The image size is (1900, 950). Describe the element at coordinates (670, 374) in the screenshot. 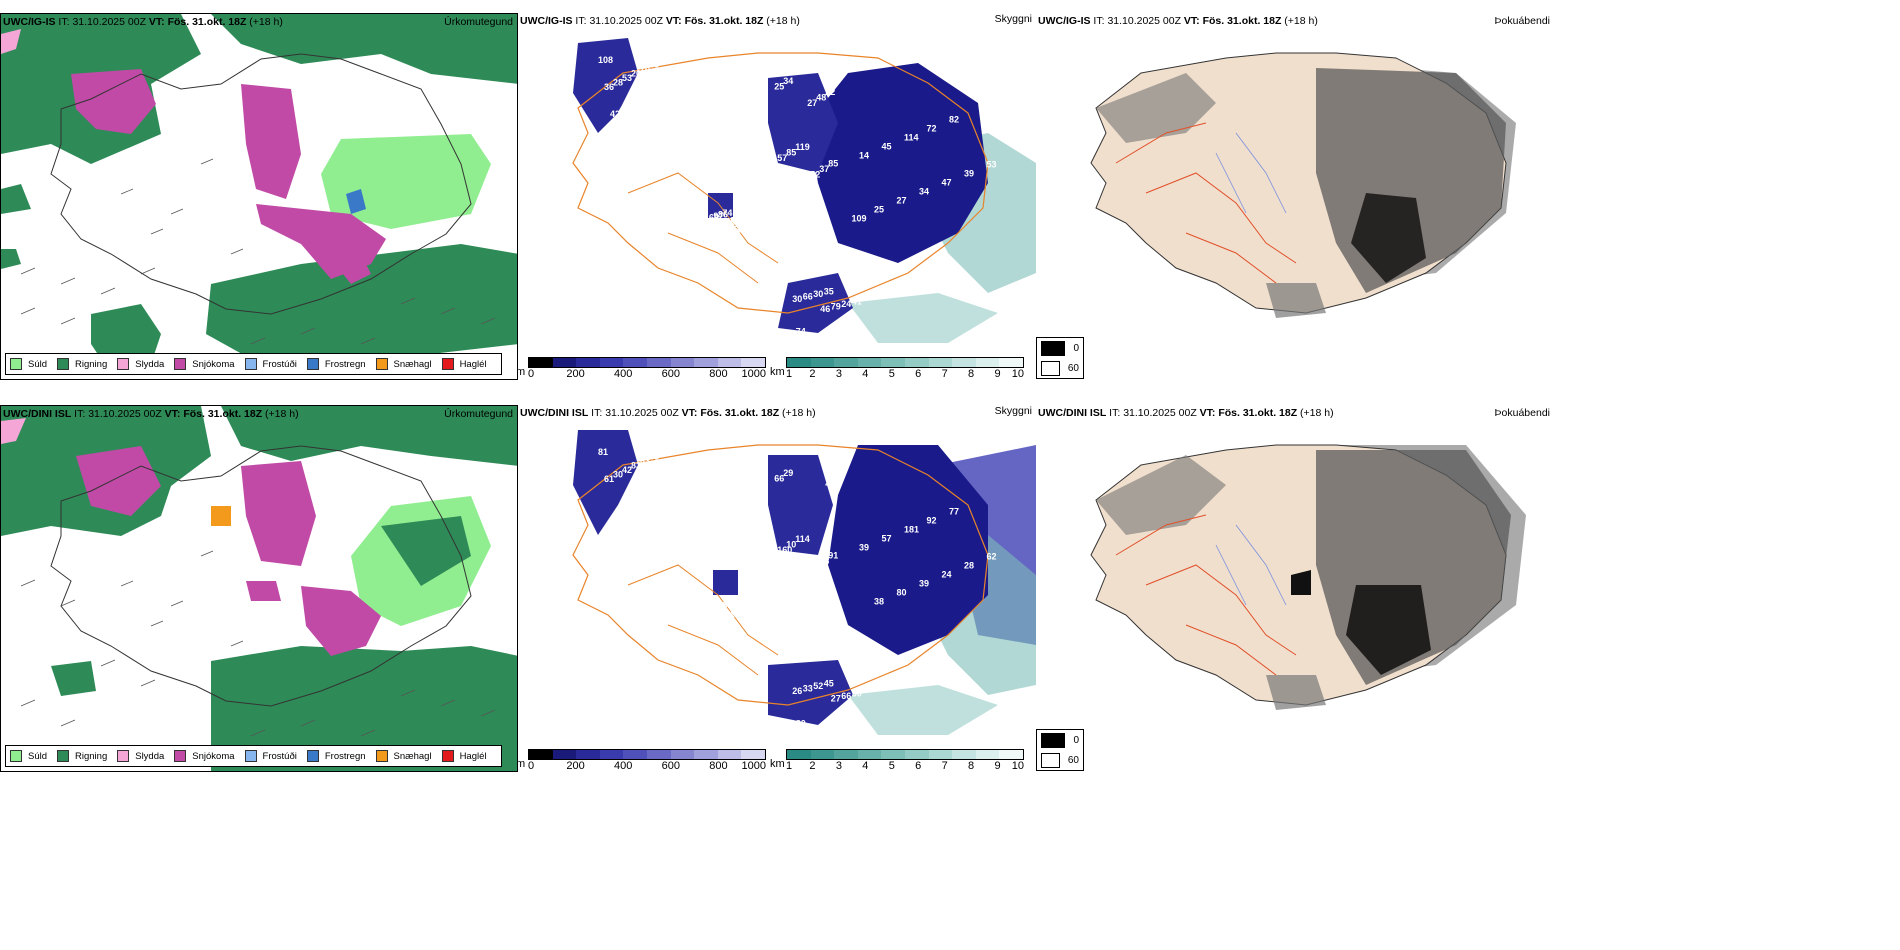

I see `colorbar-tick: 600` at that location.